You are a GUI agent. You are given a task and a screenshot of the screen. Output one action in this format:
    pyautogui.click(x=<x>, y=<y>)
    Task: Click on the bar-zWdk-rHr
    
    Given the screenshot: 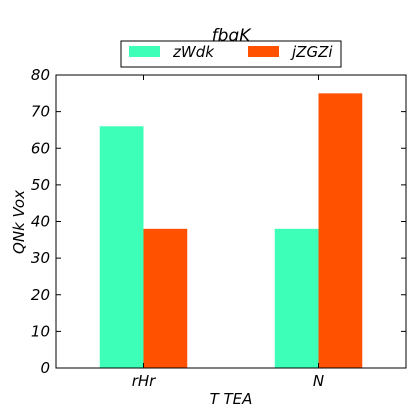 What is the action you would take?
    pyautogui.click(x=121, y=247)
    